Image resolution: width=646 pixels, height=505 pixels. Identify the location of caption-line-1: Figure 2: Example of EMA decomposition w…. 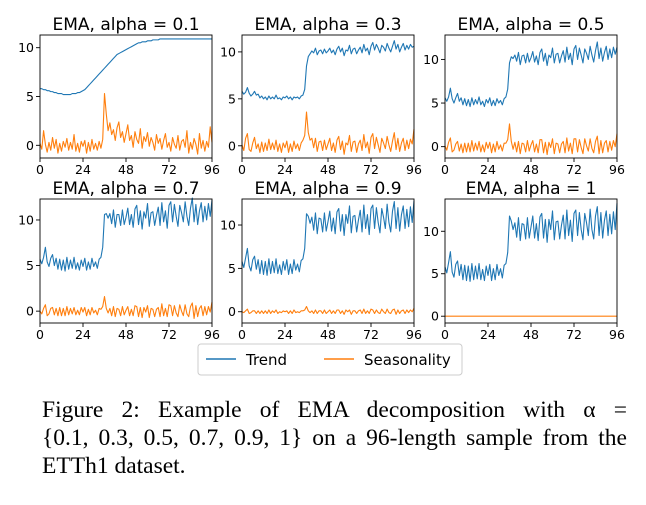
(334, 410).